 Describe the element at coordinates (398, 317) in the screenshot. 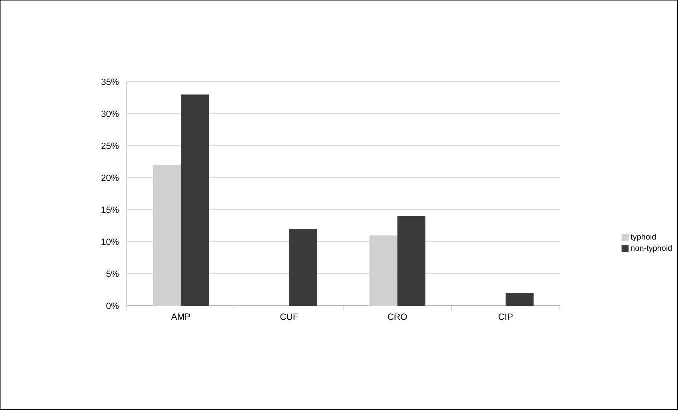

I see `x-tick-label: CRO` at that location.